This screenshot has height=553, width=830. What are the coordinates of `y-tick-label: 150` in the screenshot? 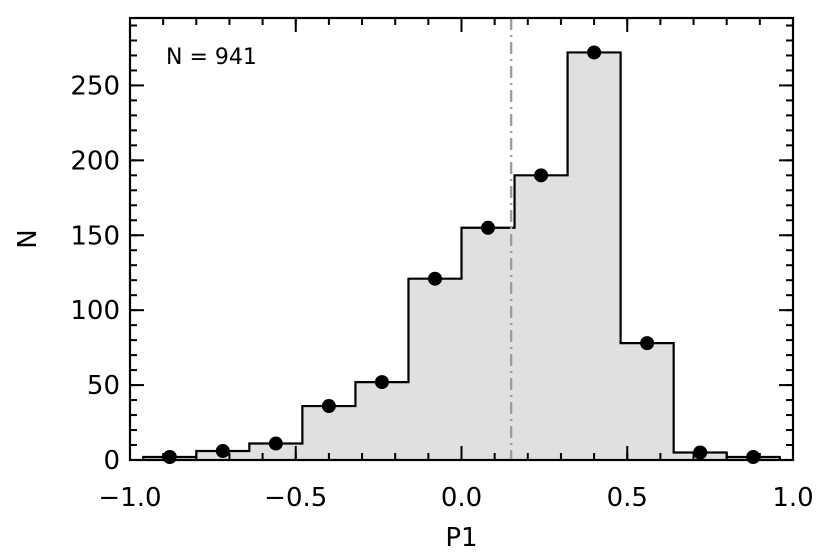 It's located at (95, 236).